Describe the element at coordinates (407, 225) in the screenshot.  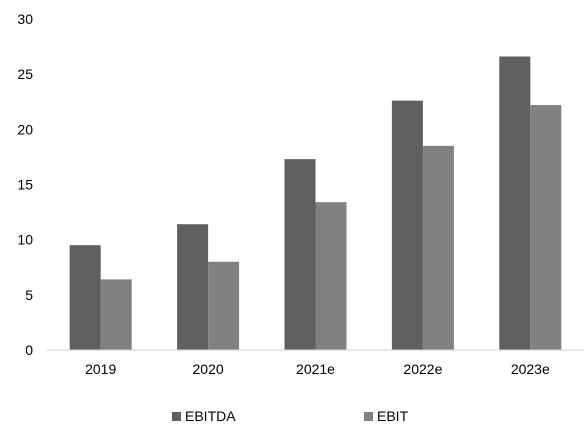
I see `bar-ebitda-2022e` at that location.